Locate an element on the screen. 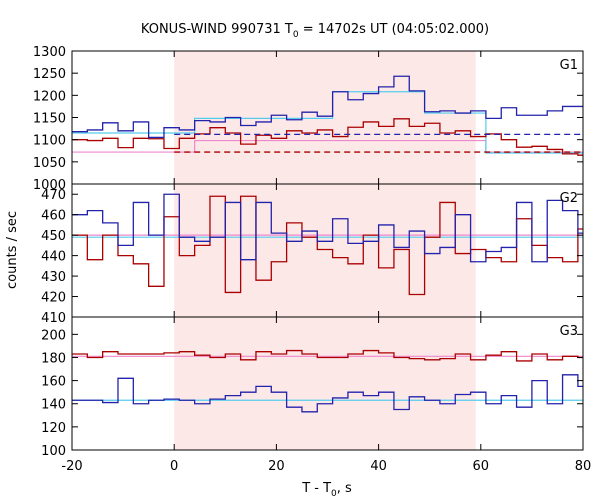  panel-label: G2 is located at coordinates (569, 198).